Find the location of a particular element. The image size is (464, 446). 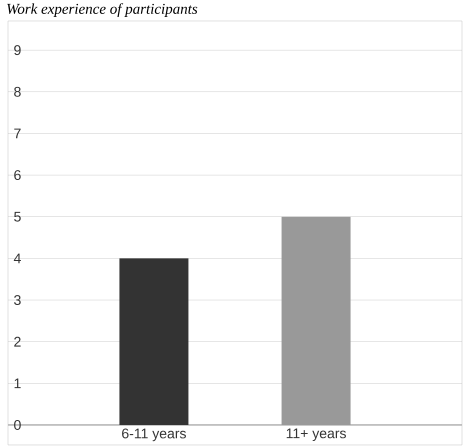

chart-title: Work experience of participants is located at coordinates (102, 10).